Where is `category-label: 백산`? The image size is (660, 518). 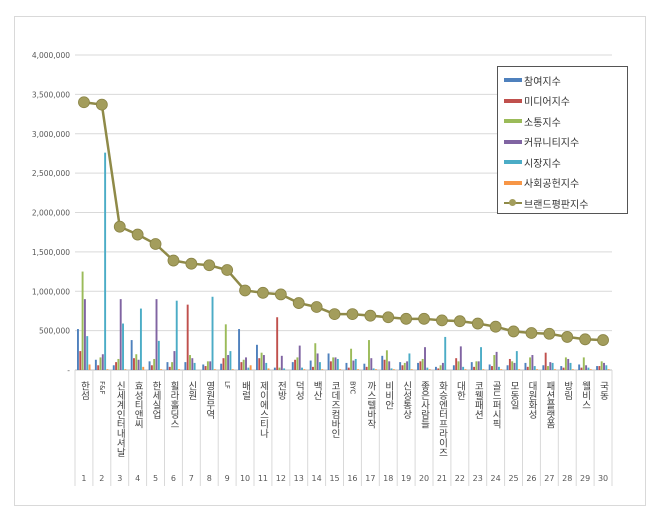 category-label: 백산 is located at coordinates (316, 390).